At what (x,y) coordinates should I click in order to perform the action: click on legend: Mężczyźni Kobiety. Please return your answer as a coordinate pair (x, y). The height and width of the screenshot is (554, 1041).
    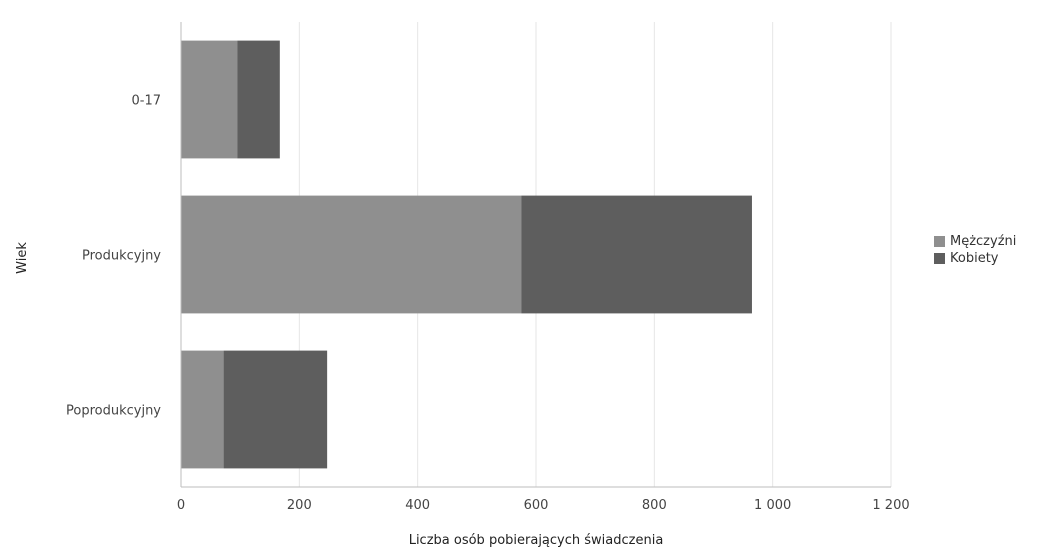
    Looking at the image, I should click on (975, 250).